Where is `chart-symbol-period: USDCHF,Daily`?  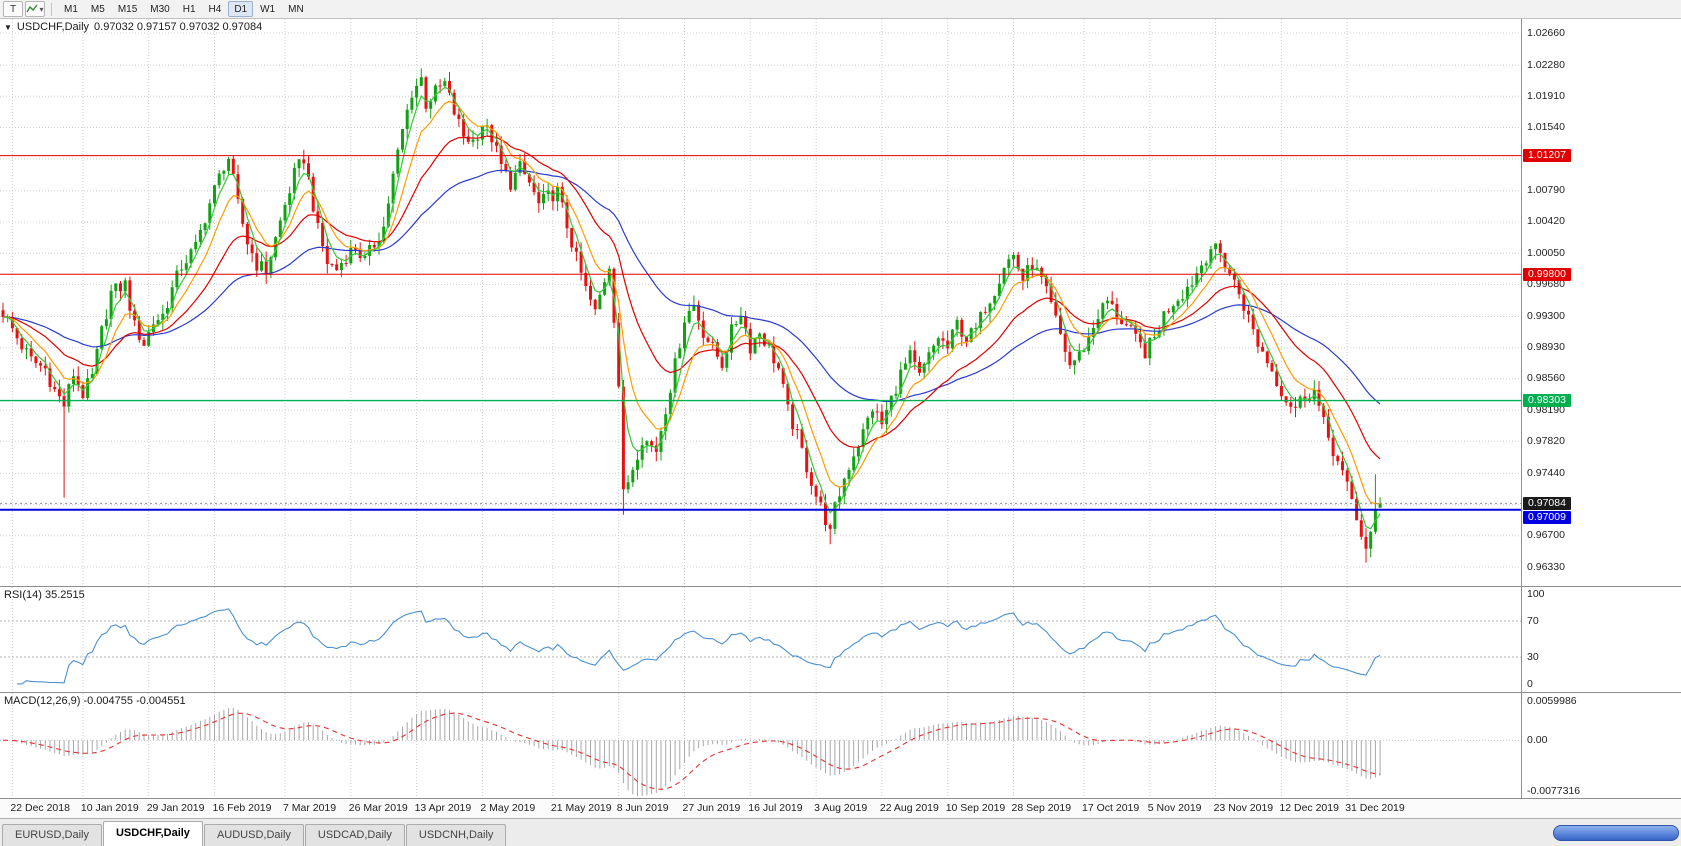 chart-symbol-period: USDCHF,Daily is located at coordinates (53, 27).